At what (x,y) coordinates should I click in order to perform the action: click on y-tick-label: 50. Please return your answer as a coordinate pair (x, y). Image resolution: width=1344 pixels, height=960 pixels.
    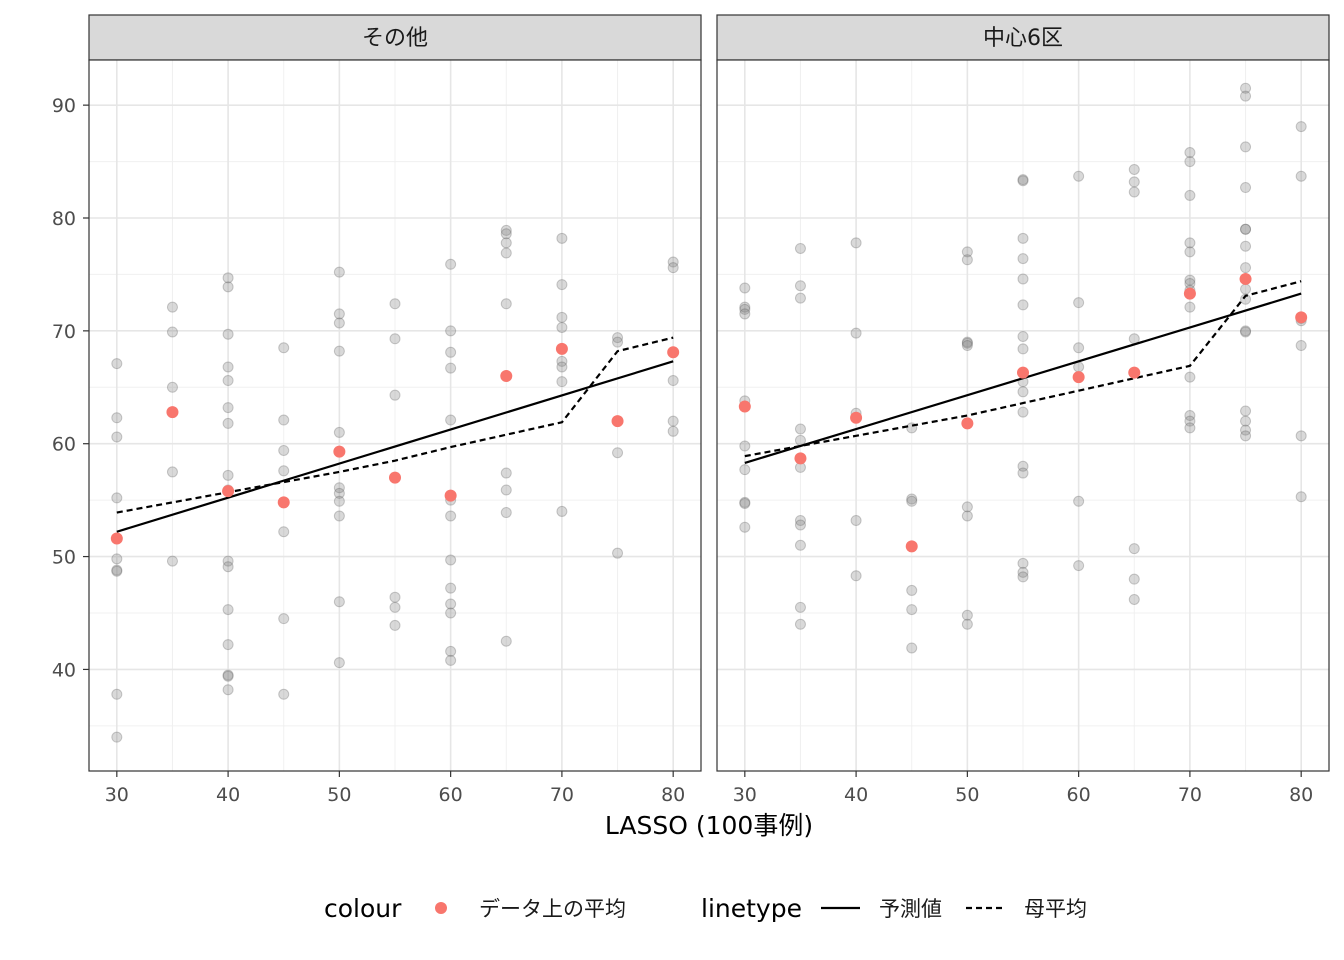
    Looking at the image, I should click on (64, 558).